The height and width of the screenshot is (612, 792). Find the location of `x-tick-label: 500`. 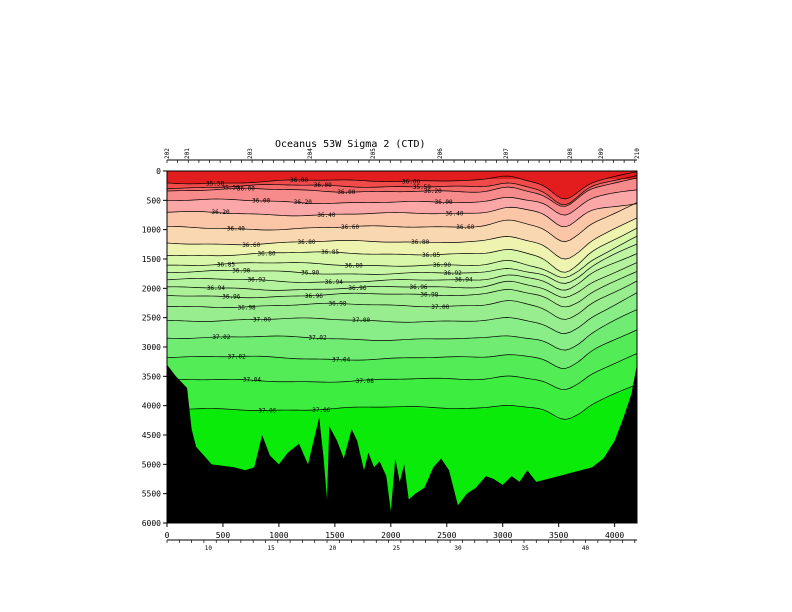

x-tick-label: 500 is located at coordinates (223, 535).